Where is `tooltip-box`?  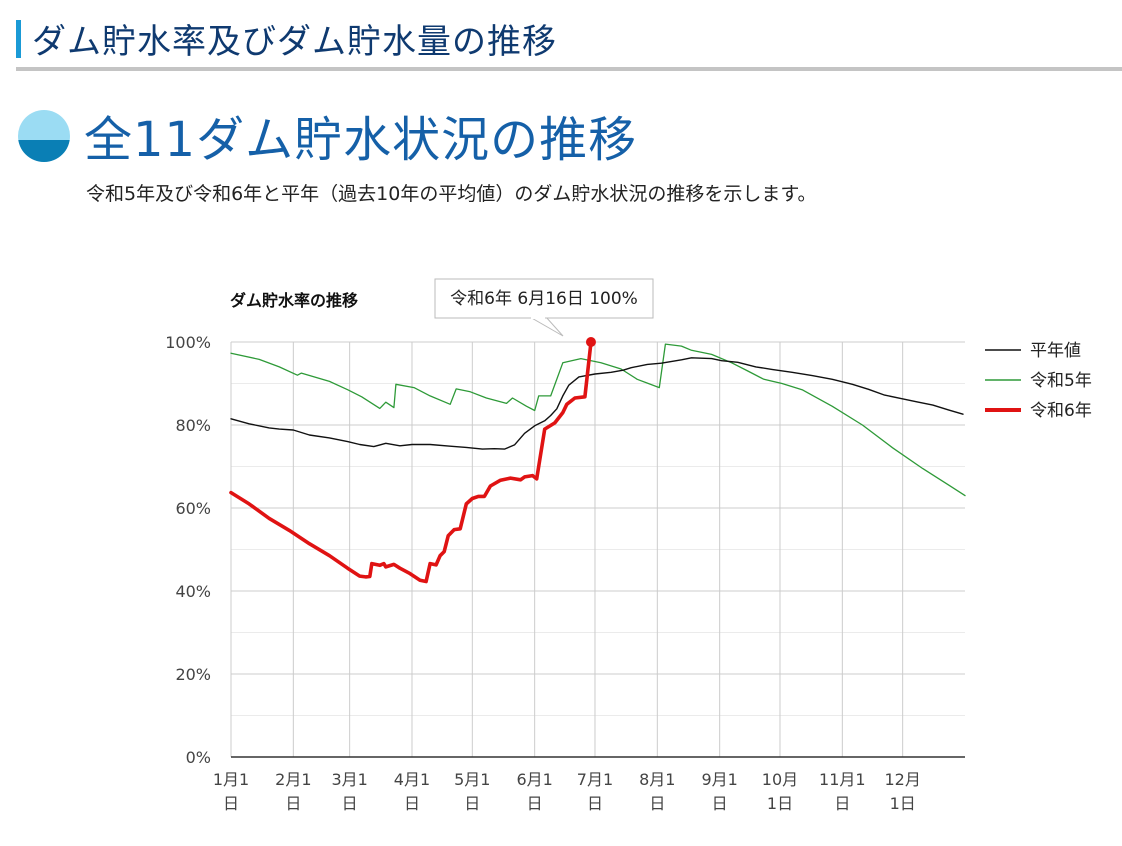 tooltip-box is located at coordinates (544, 298).